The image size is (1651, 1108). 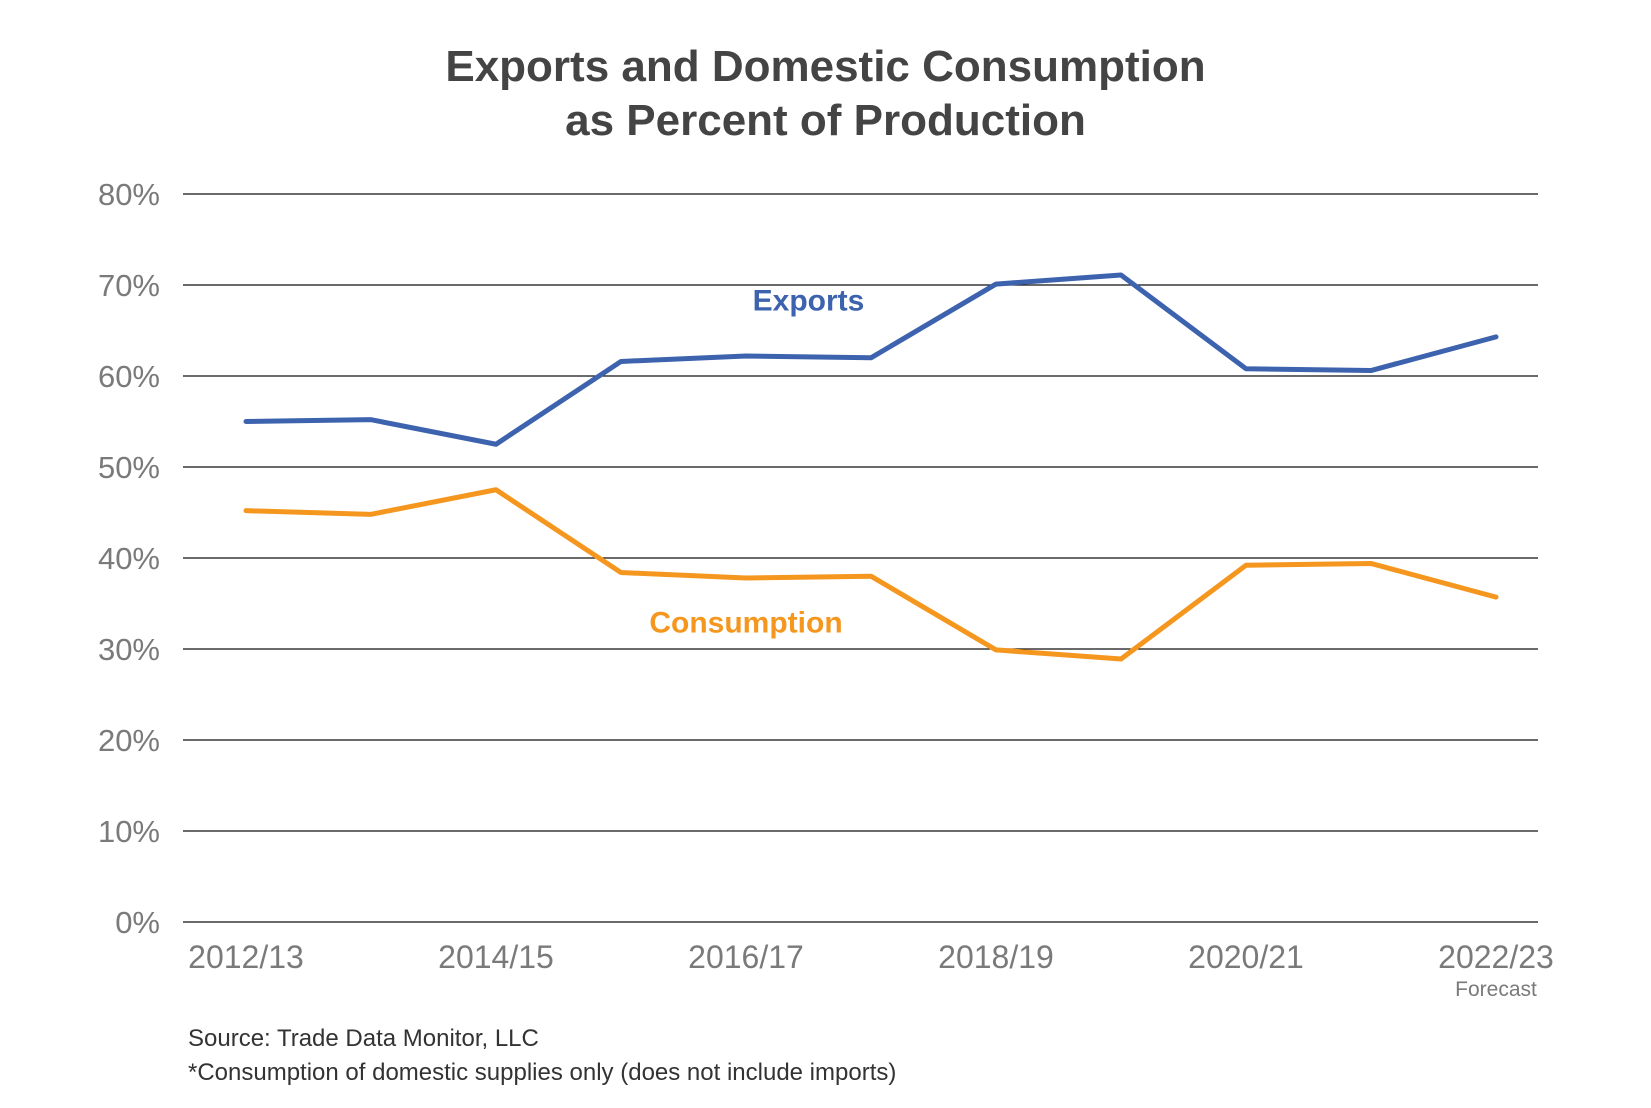 What do you see at coordinates (1246, 957) in the screenshot?
I see `x-tick-label: 2020/21` at bounding box center [1246, 957].